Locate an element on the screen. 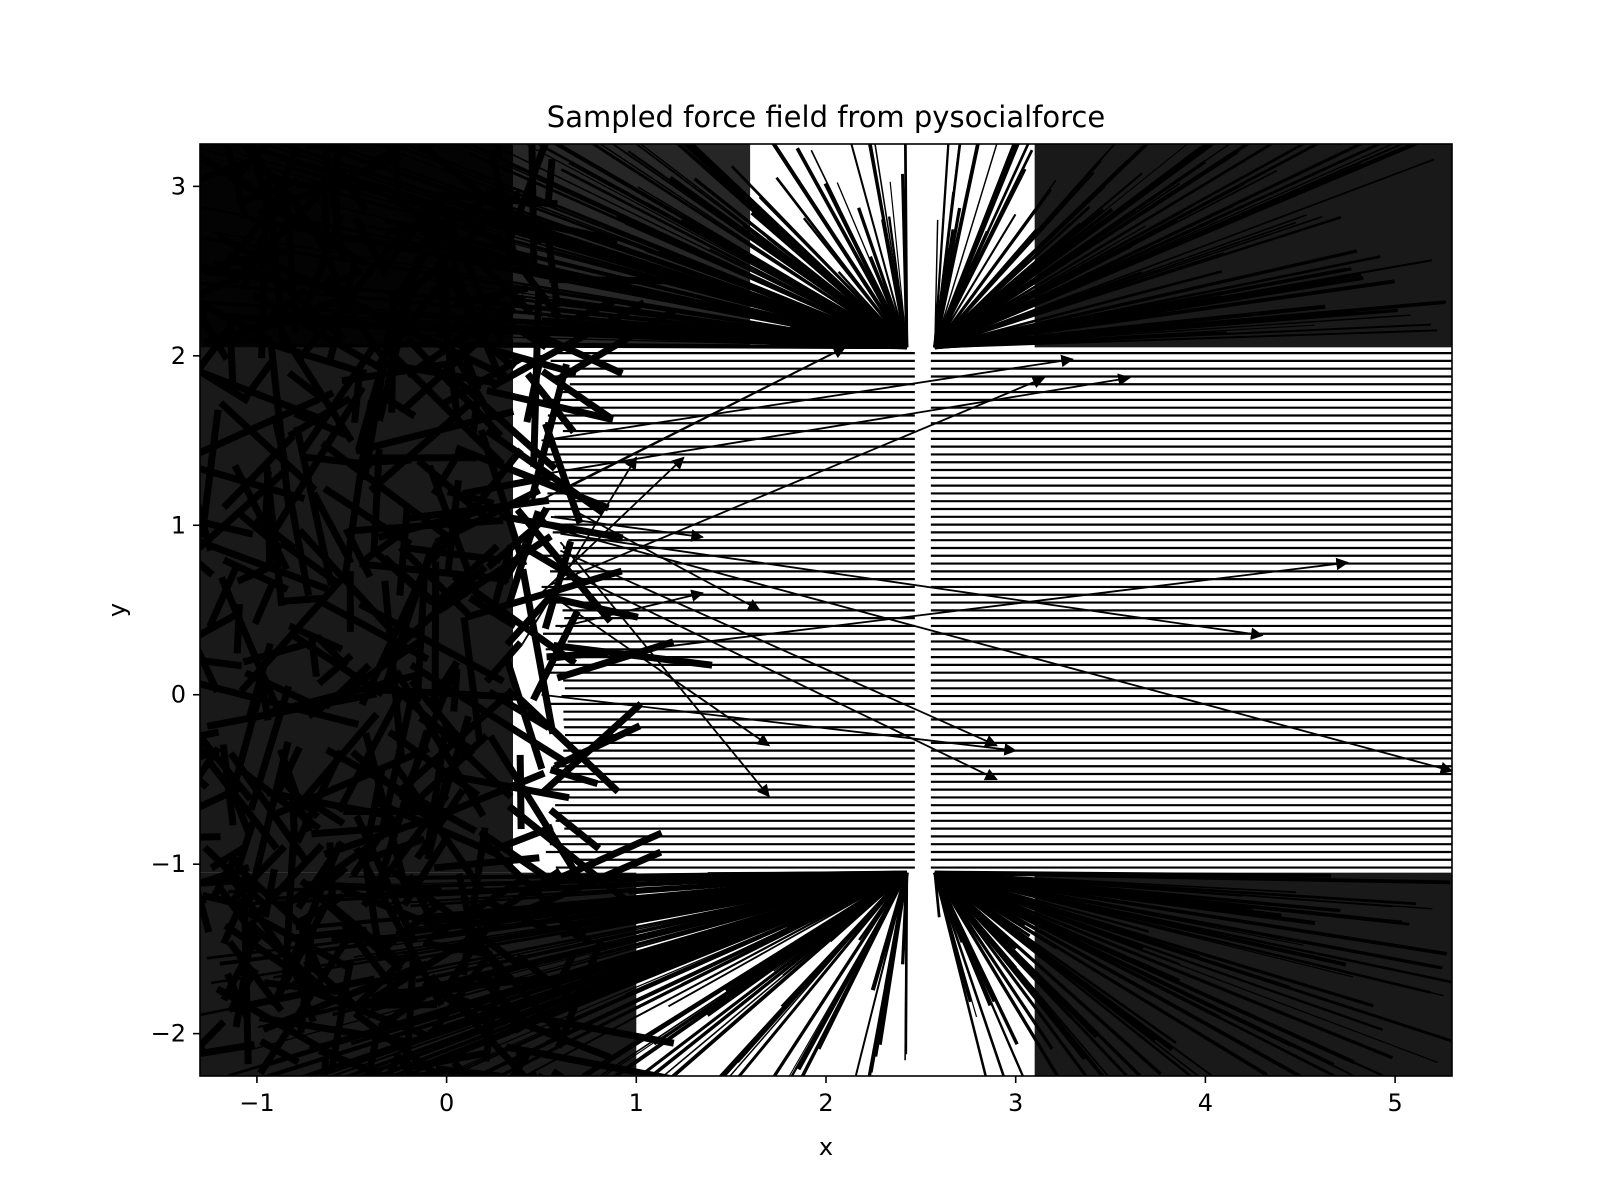  x-tick-label: 2 is located at coordinates (825, 1103).